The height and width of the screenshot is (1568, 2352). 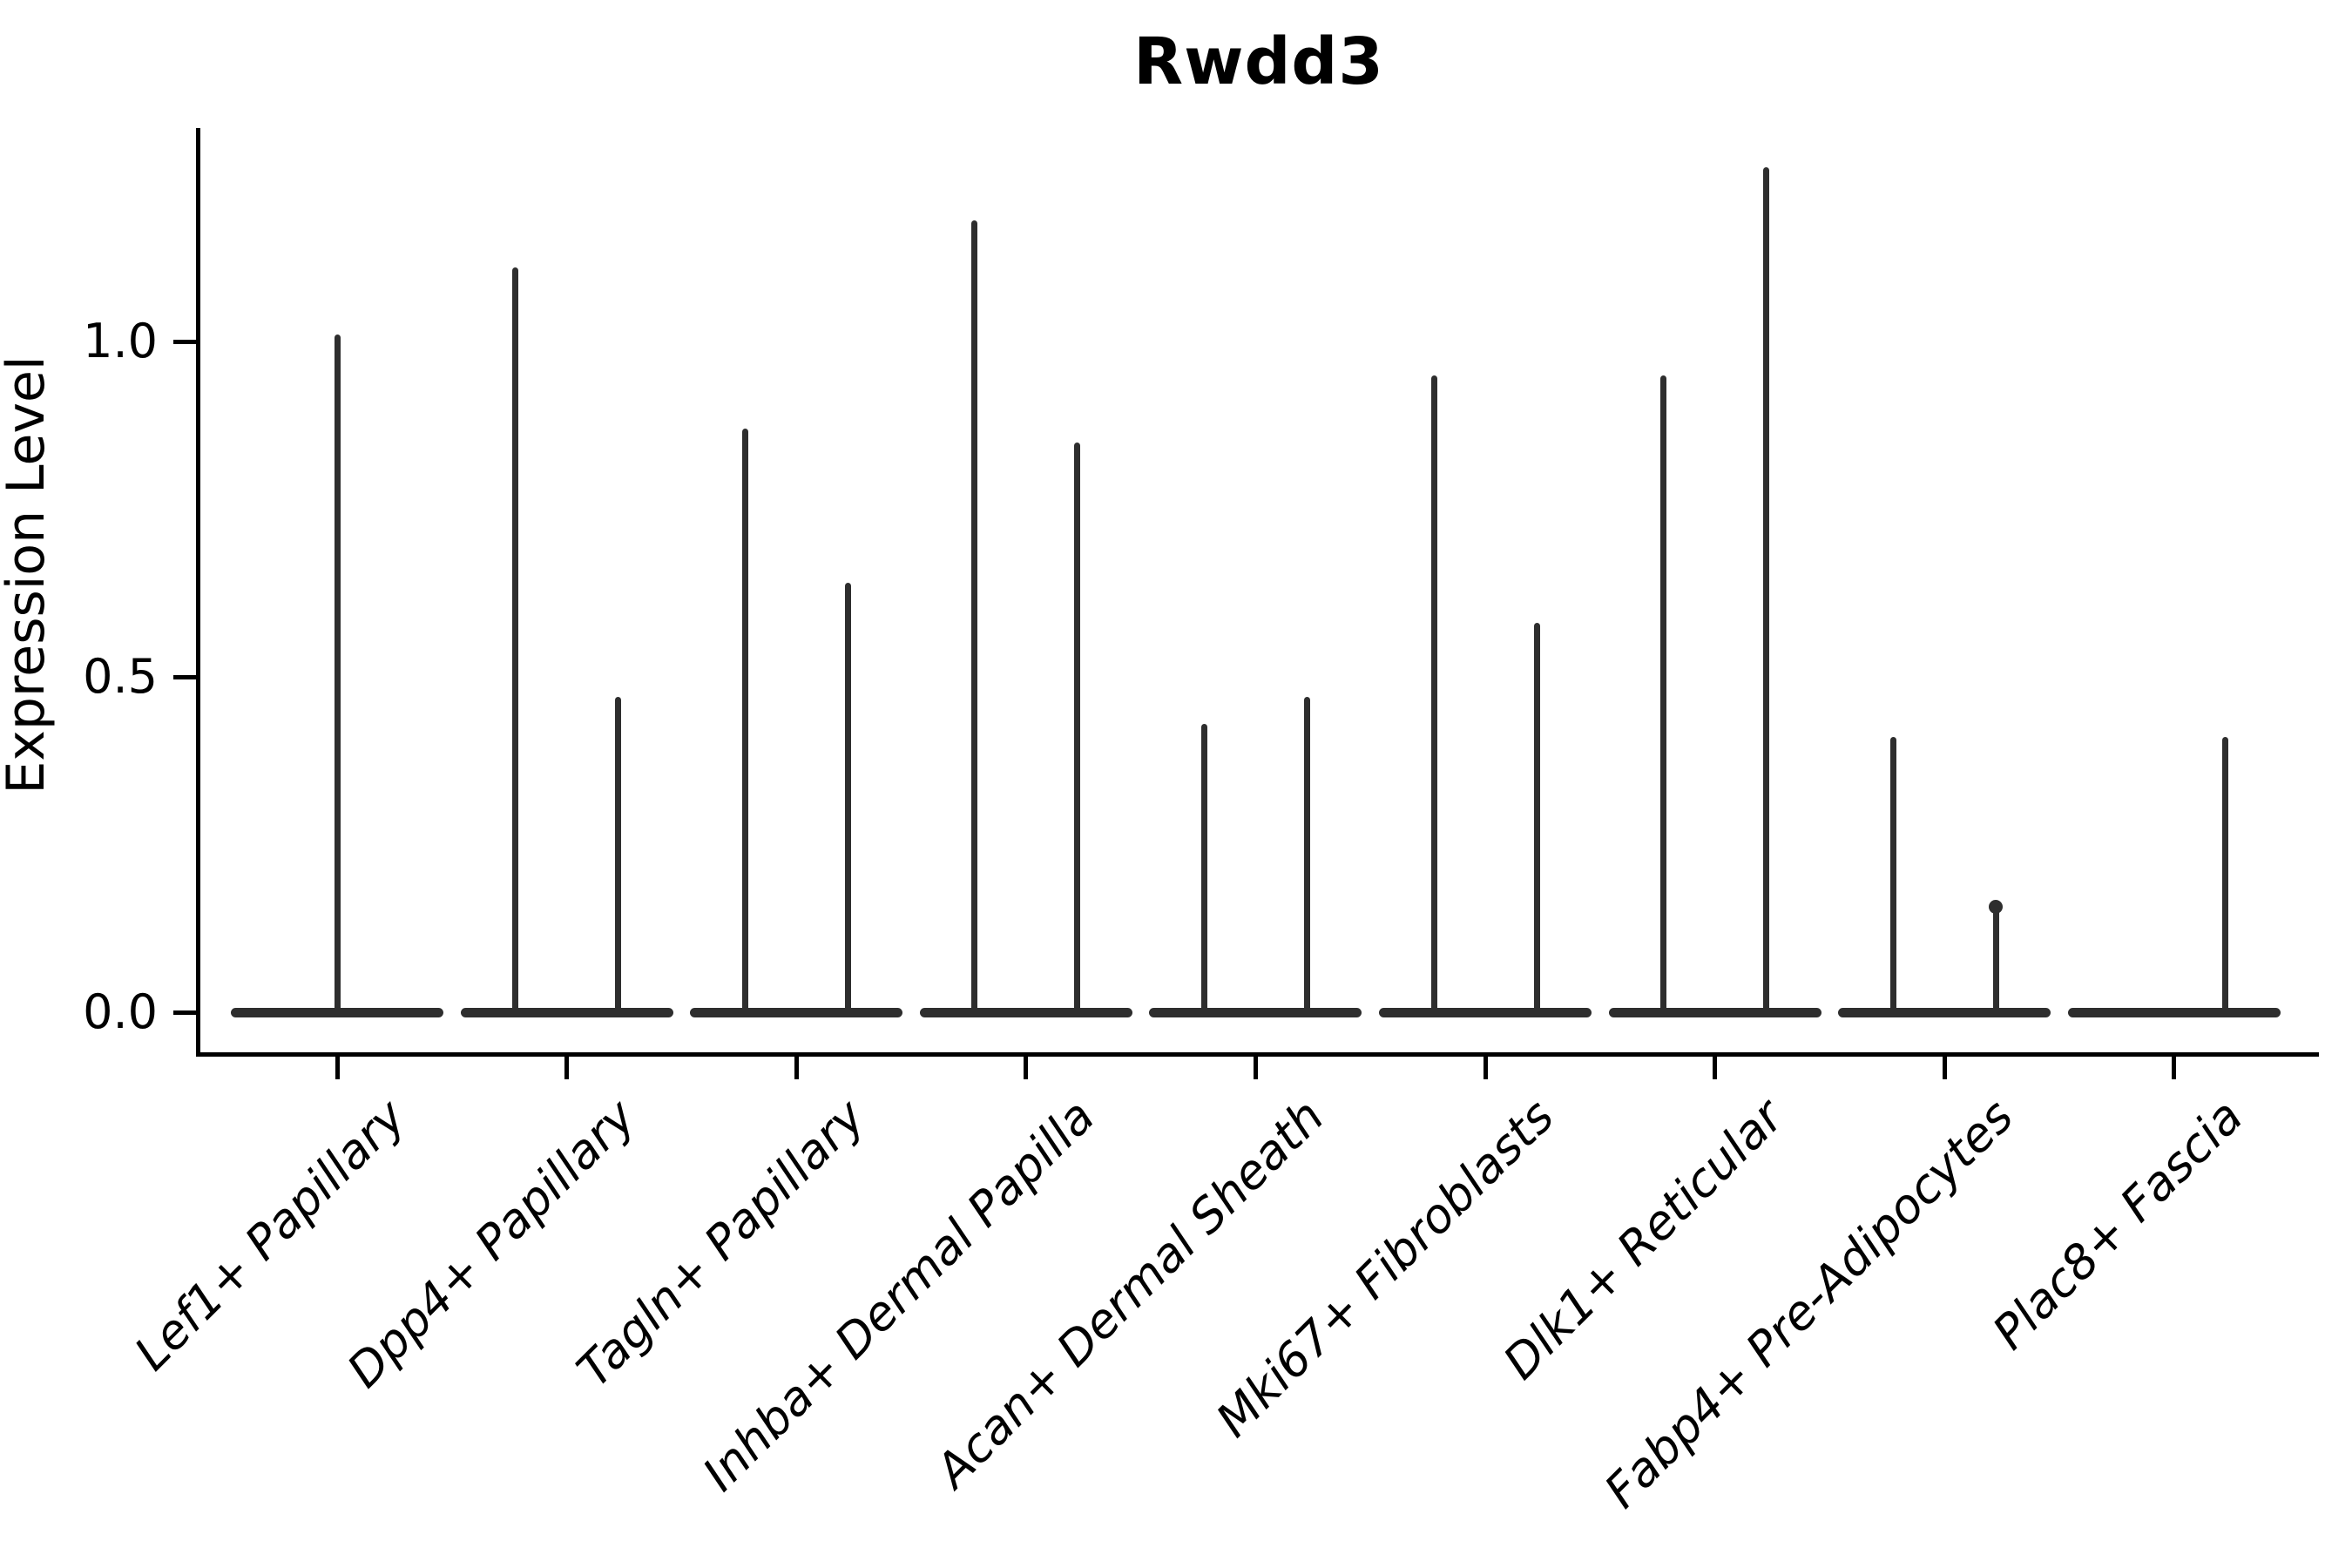 I want to click on x-tick-label: Acan+ Dermal Sheath, so click(x=1130, y=1293).